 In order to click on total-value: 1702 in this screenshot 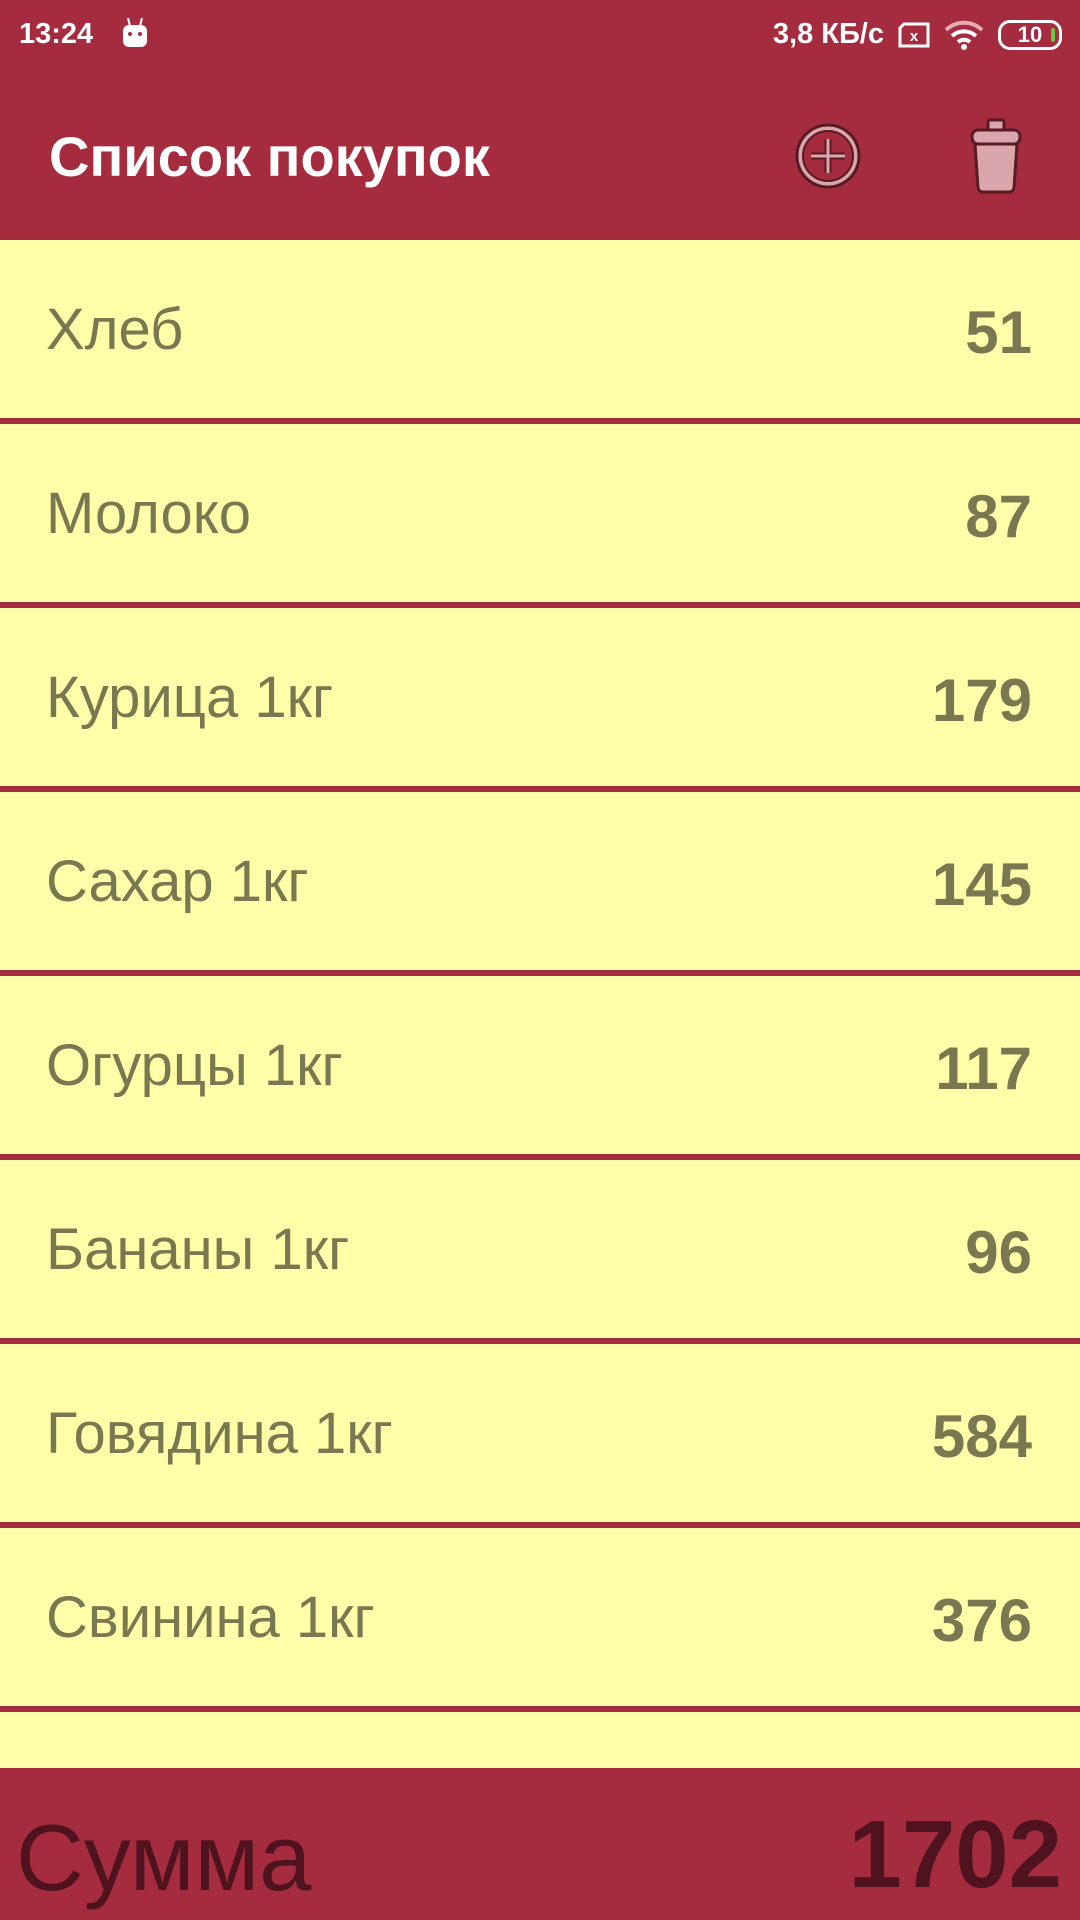, I will do `click(955, 1854)`.